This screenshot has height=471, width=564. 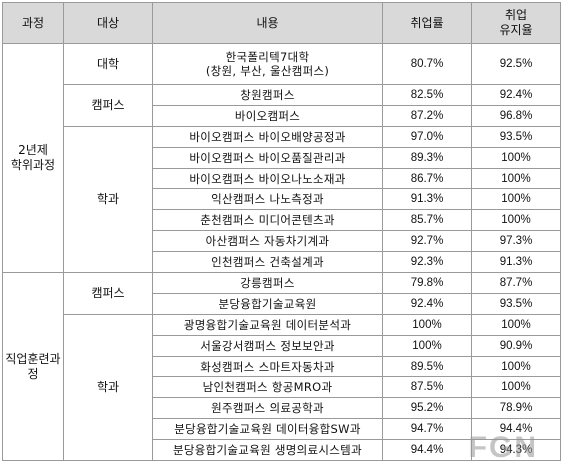 I want to click on employment-rate-cell: 97.0%, so click(x=427, y=136).